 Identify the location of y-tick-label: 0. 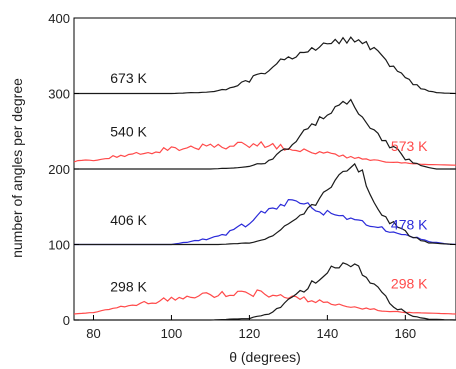
(66, 320).